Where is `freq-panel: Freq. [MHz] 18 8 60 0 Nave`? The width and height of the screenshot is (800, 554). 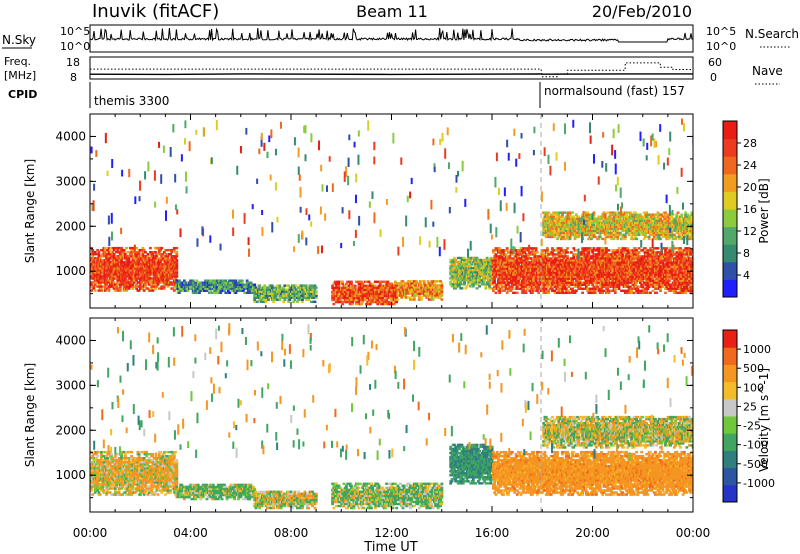 freq-panel: Freq. [MHz] 18 8 60 0 Nave is located at coordinates (393, 70).